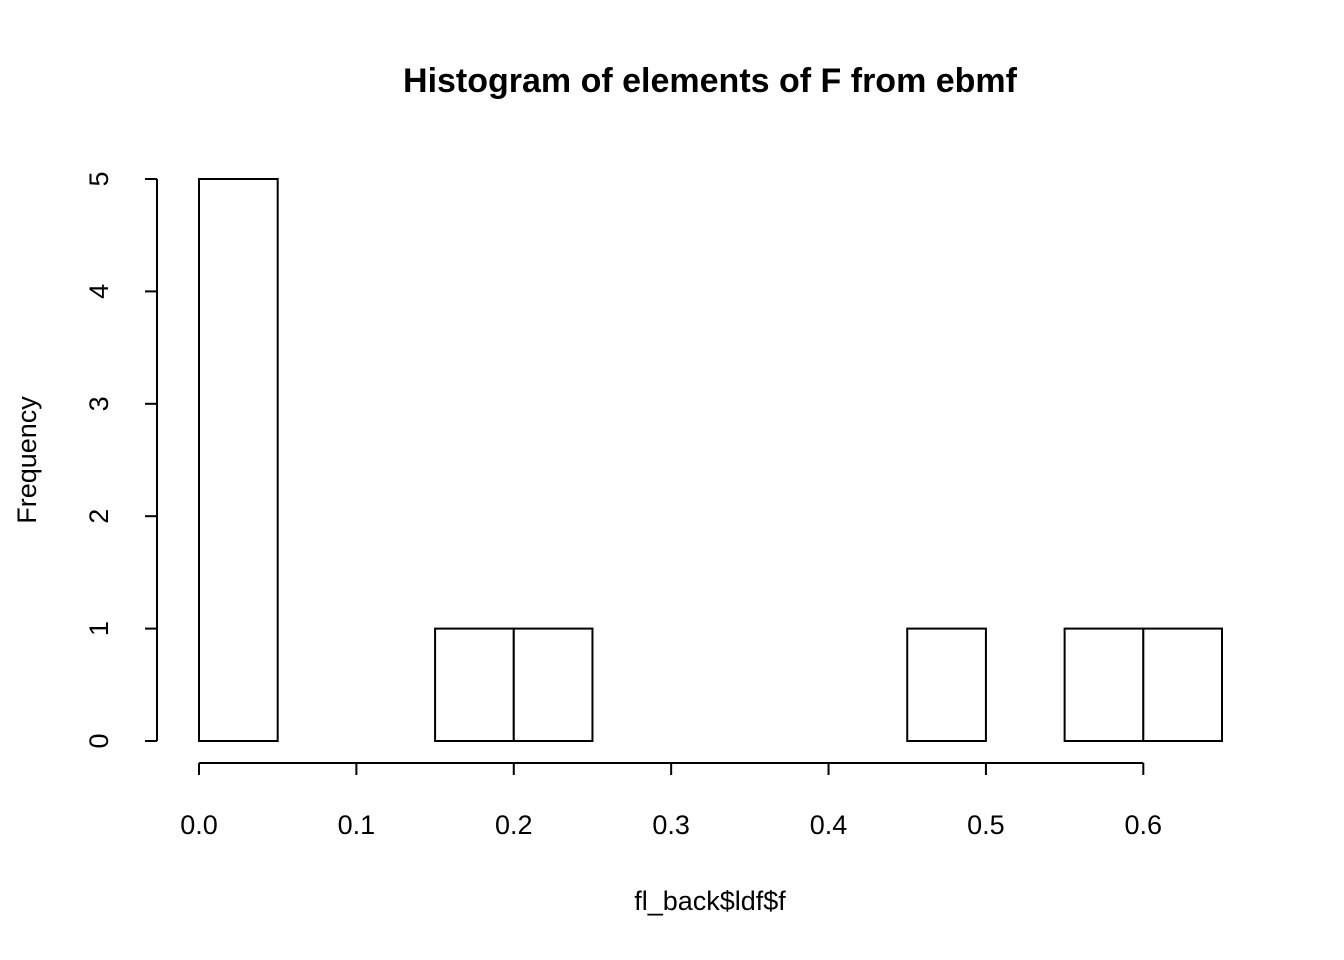 This screenshot has height=960, width=1344. Describe the element at coordinates (199, 825) in the screenshot. I see `x-tick-label: 0.0` at that location.